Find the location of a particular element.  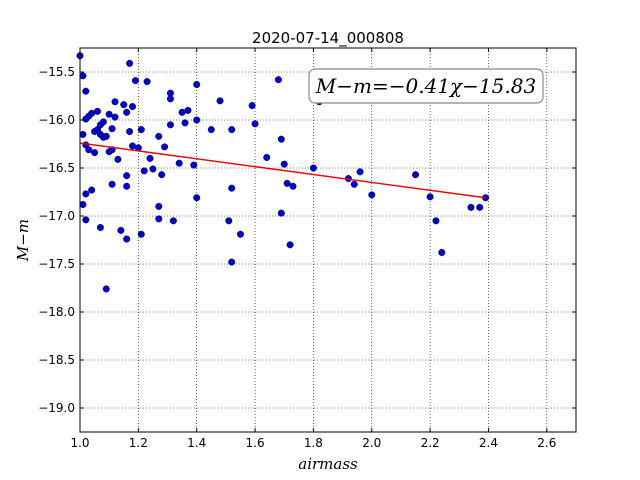

x-tick-label: 1.6 is located at coordinates (255, 443).